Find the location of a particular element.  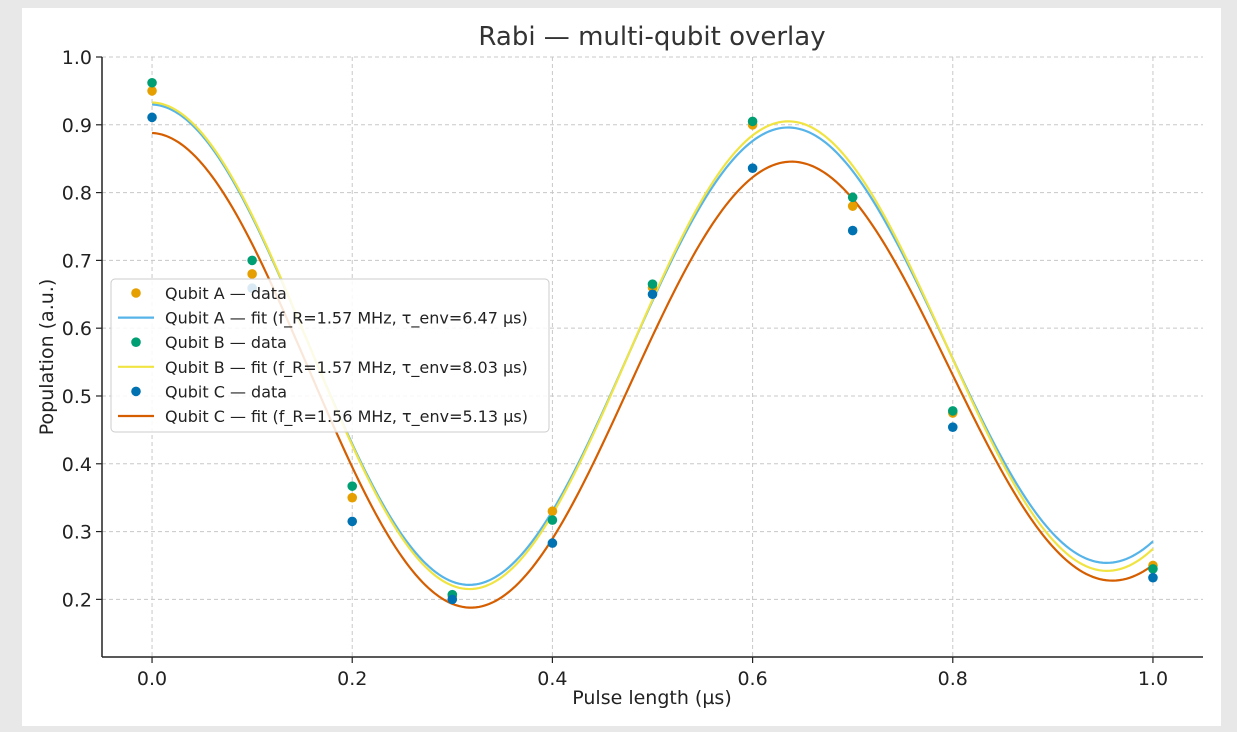

y-tick-label: 0.2 is located at coordinates (77, 600).